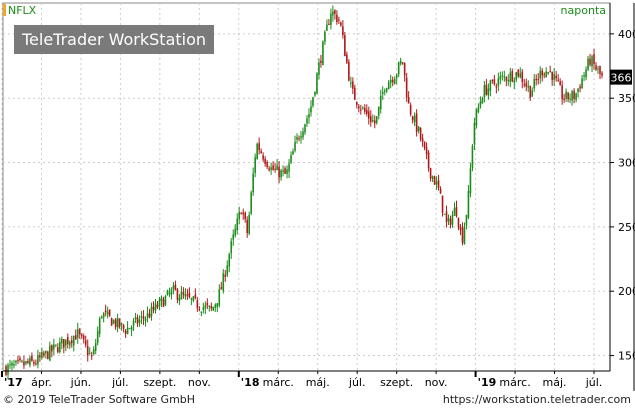 The height and width of the screenshot is (408, 635). What do you see at coordinates (99, 399) in the screenshot?
I see `copyright-text: © 2019 TeleTrader Software GmbH` at bounding box center [99, 399].